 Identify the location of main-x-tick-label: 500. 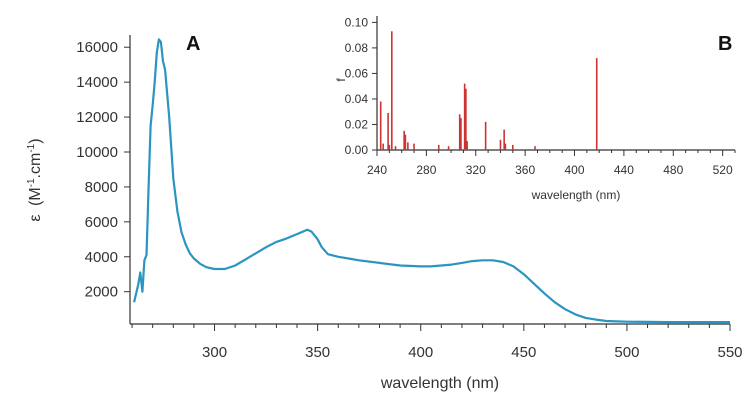
(626, 352).